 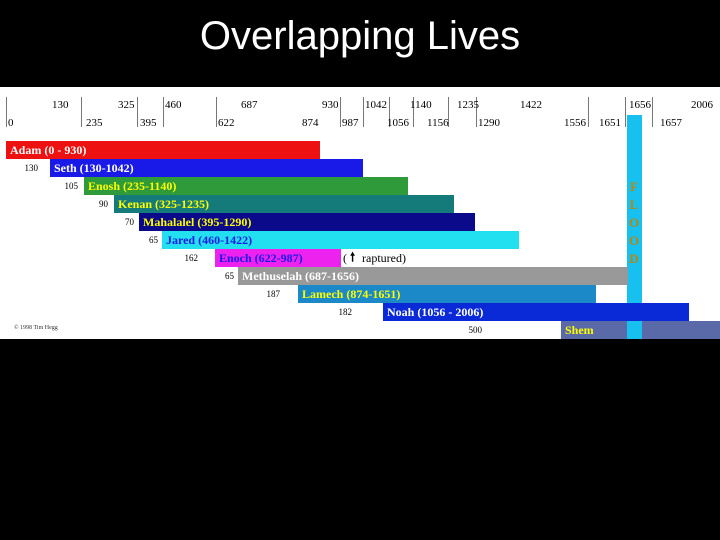 I want to click on tick-label: 2006, so click(x=702, y=105).